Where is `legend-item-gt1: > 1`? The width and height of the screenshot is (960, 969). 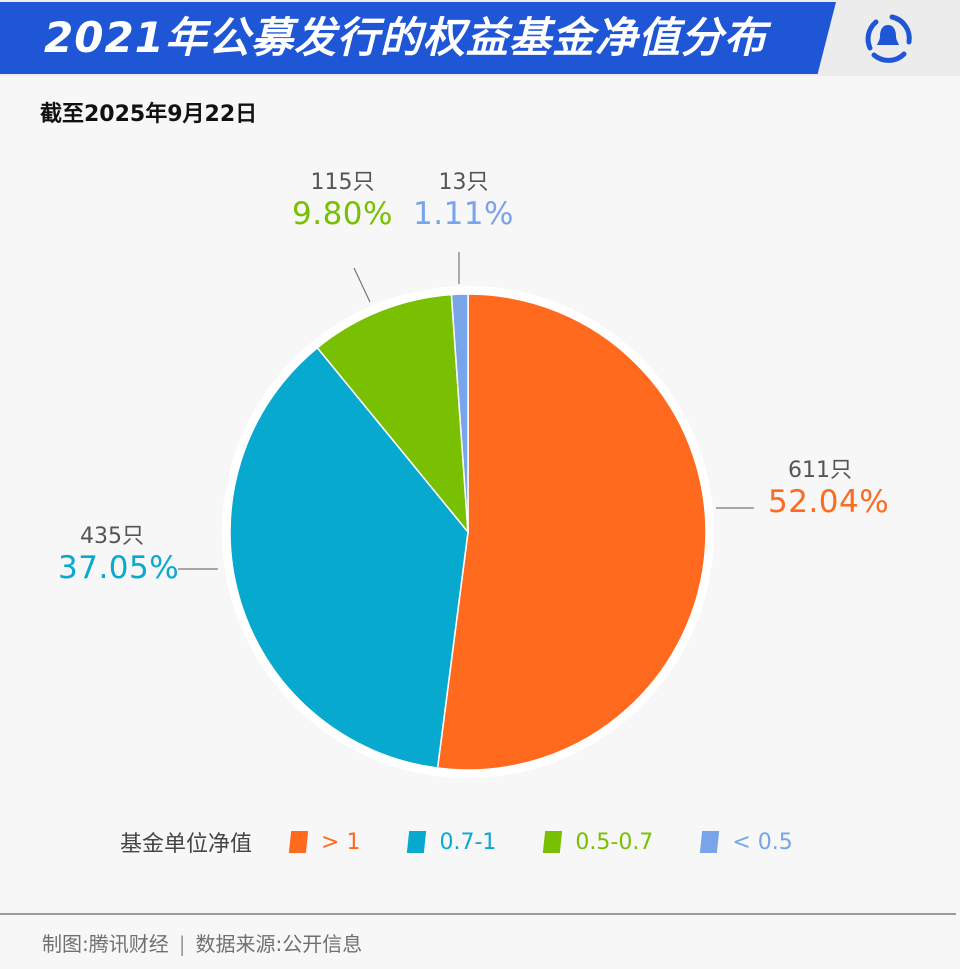 legend-item-gt1: > 1 is located at coordinates (324, 842).